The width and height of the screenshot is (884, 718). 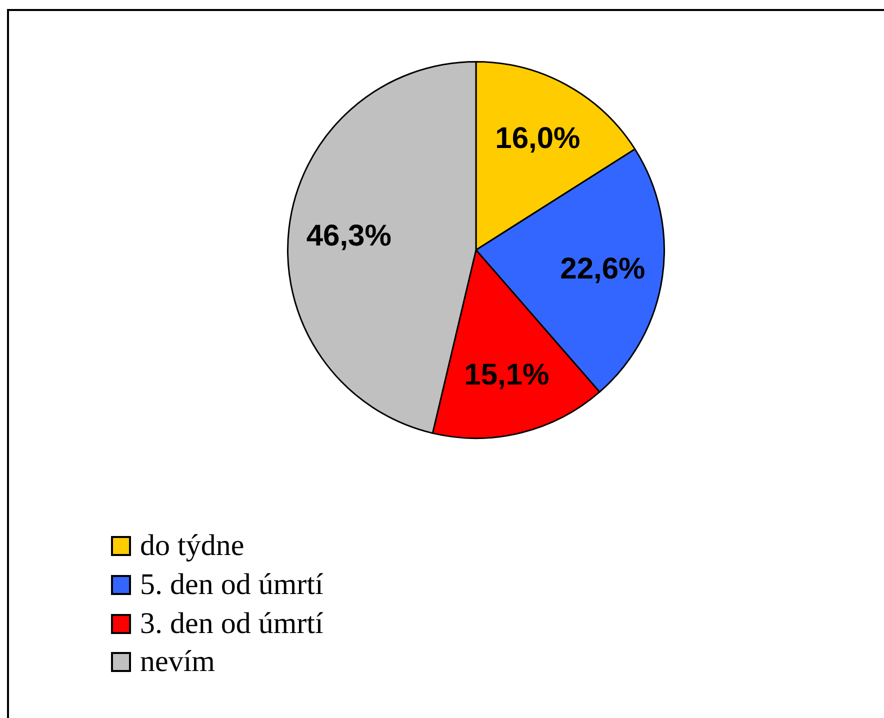 What do you see at coordinates (192, 546) in the screenshot?
I see `legend-label: do týdne` at bounding box center [192, 546].